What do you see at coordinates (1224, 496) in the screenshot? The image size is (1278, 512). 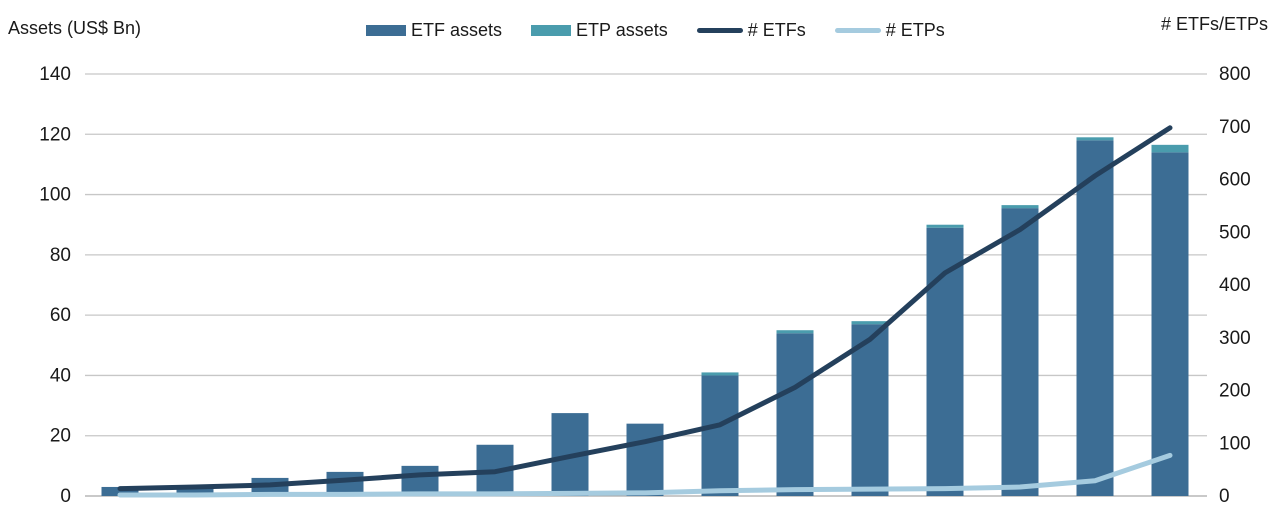 I see `right-axis-tick-label: 0` at bounding box center [1224, 496].